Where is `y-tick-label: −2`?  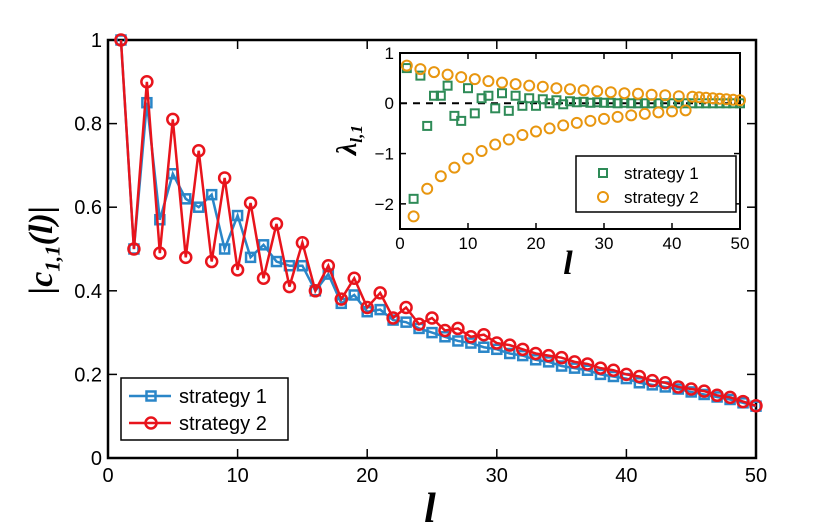
y-tick-label: −2 is located at coordinates (384, 204).